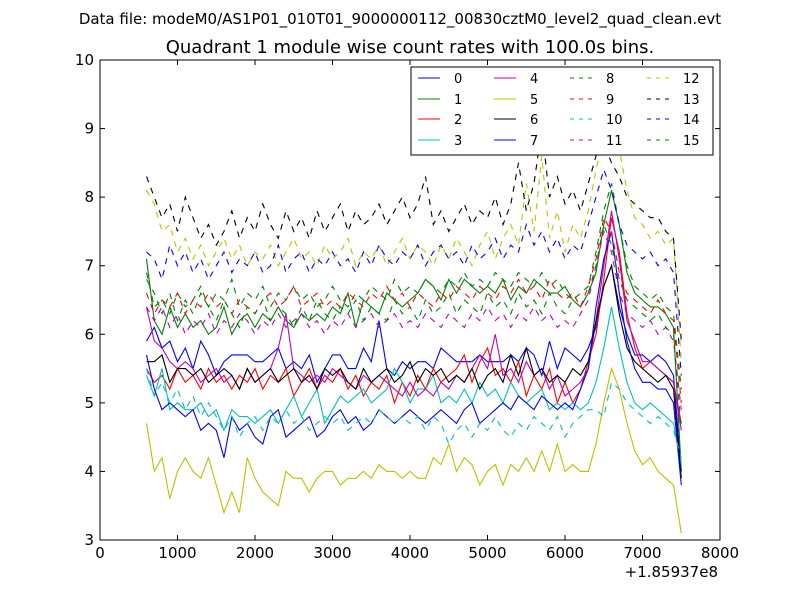 The width and height of the screenshot is (800, 600). What do you see at coordinates (720, 553) in the screenshot?
I see `x-tick-label-8: 8000` at bounding box center [720, 553].